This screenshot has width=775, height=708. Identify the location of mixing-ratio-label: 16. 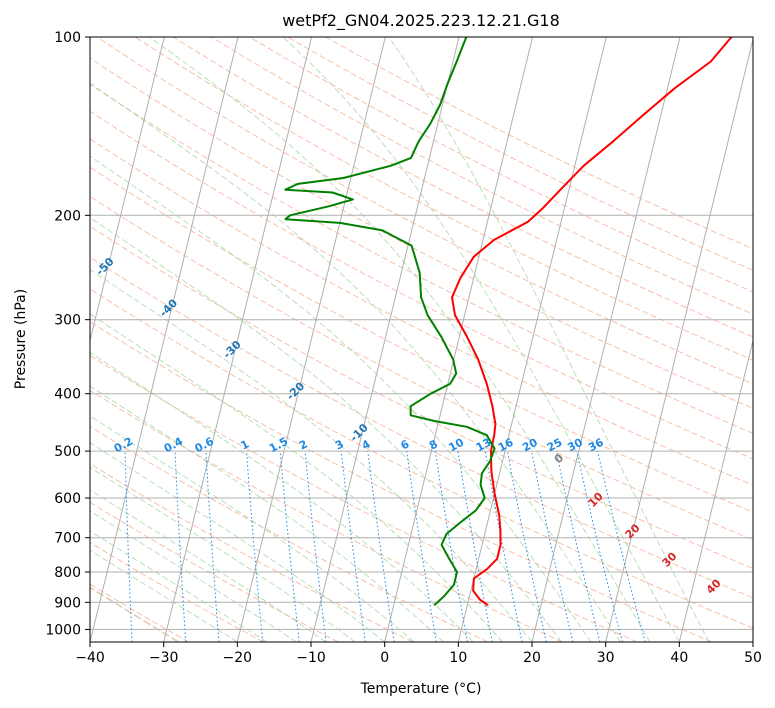
(506, 445).